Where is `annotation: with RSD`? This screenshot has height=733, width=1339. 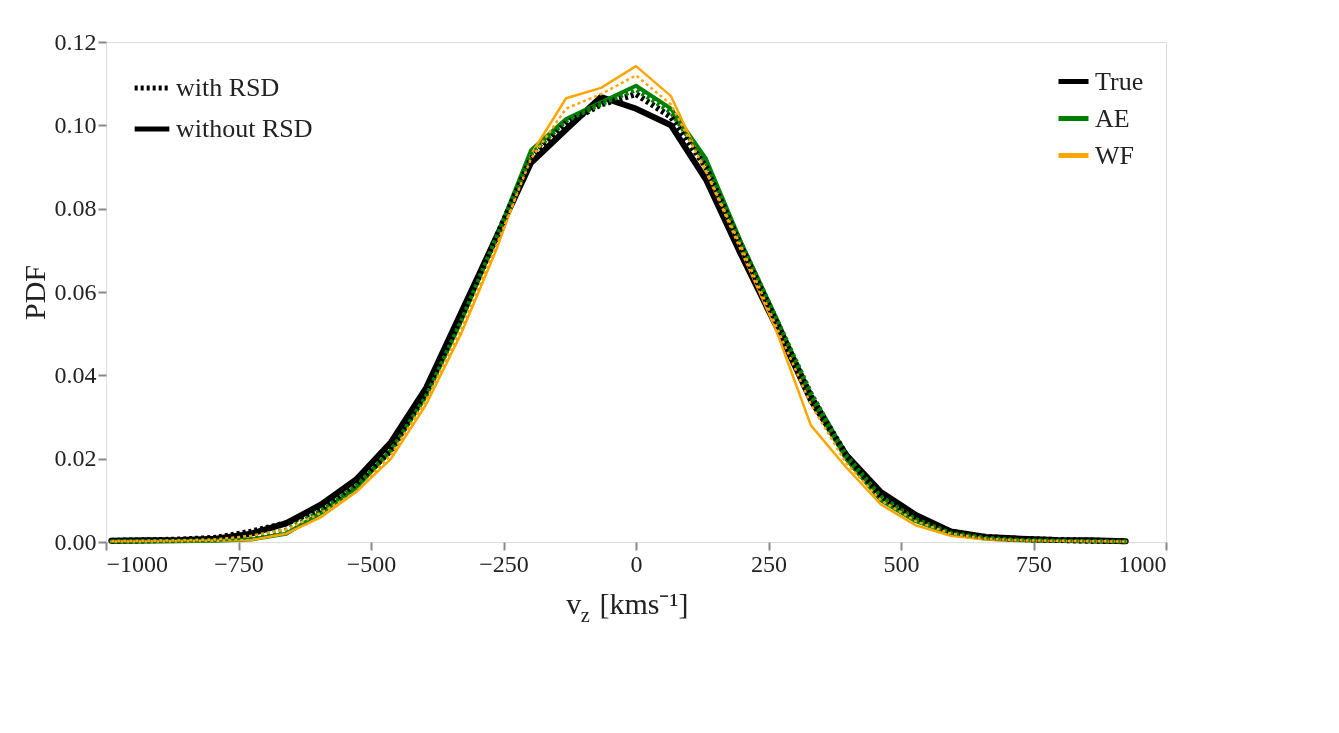
annotation: with RSD is located at coordinates (228, 87).